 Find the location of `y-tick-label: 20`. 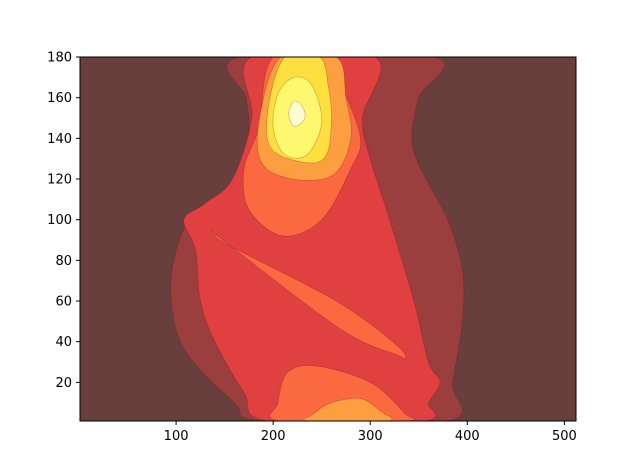

y-tick-label: 20 is located at coordinates (63, 383).